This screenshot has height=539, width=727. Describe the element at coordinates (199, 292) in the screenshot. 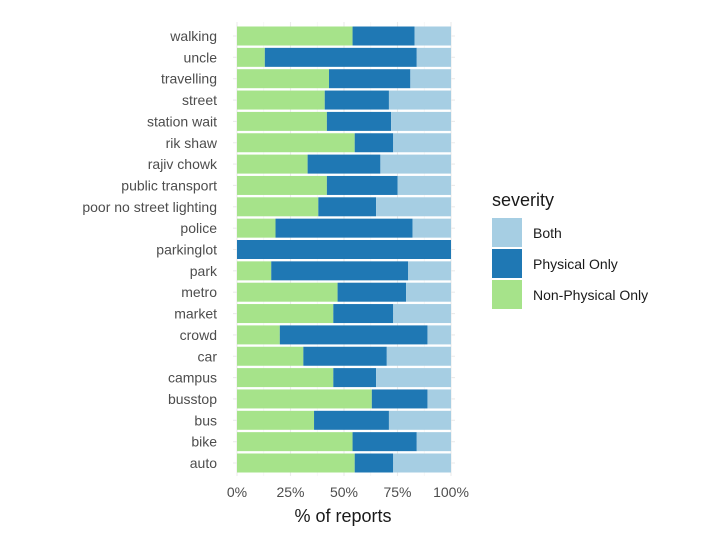

I see `y-tick-label: metro` at that location.